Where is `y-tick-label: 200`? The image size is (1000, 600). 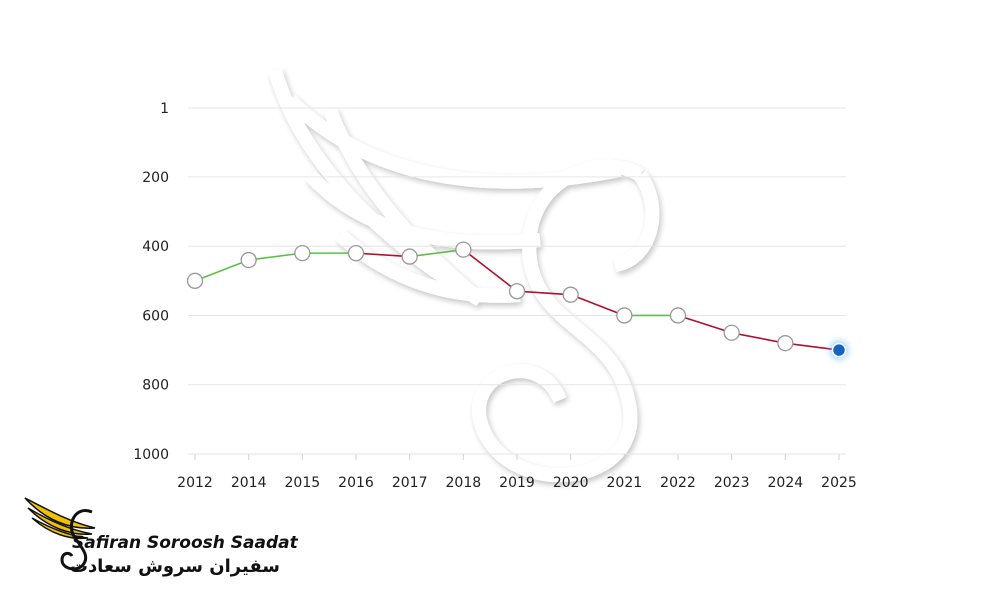 y-tick-label: 200 is located at coordinates (155, 178).